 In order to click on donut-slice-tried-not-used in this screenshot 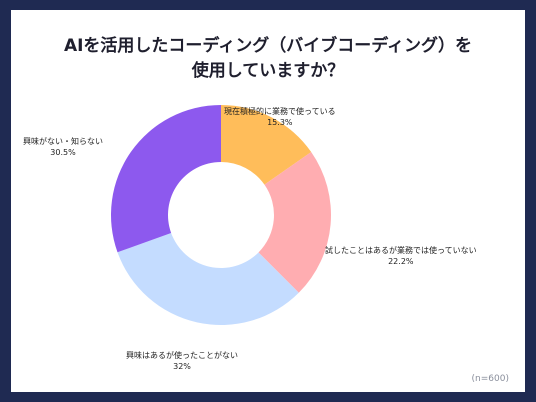, I will do `click(294, 222)`.